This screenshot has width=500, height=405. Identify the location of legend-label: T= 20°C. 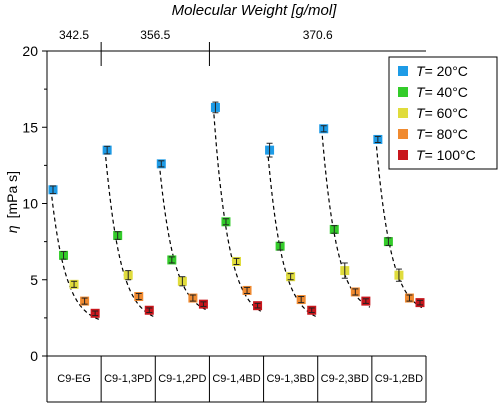
(442, 71).